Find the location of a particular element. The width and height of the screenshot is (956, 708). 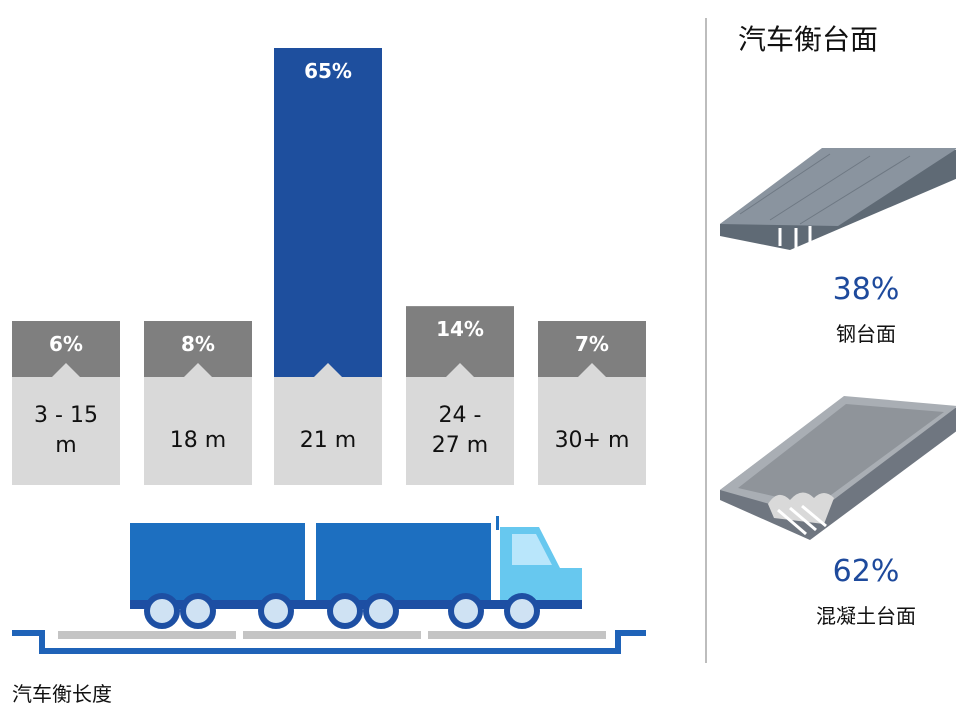

deck-section-title: 汽车衡台面 is located at coordinates (808, 39).